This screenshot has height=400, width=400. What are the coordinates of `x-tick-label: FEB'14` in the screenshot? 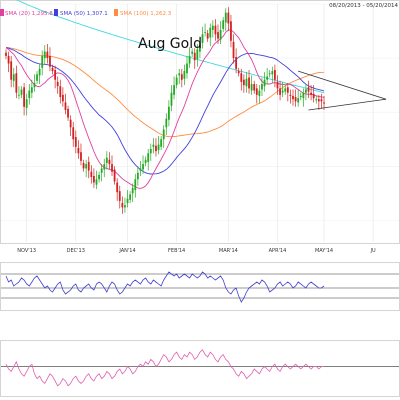 It's located at (176, 251).